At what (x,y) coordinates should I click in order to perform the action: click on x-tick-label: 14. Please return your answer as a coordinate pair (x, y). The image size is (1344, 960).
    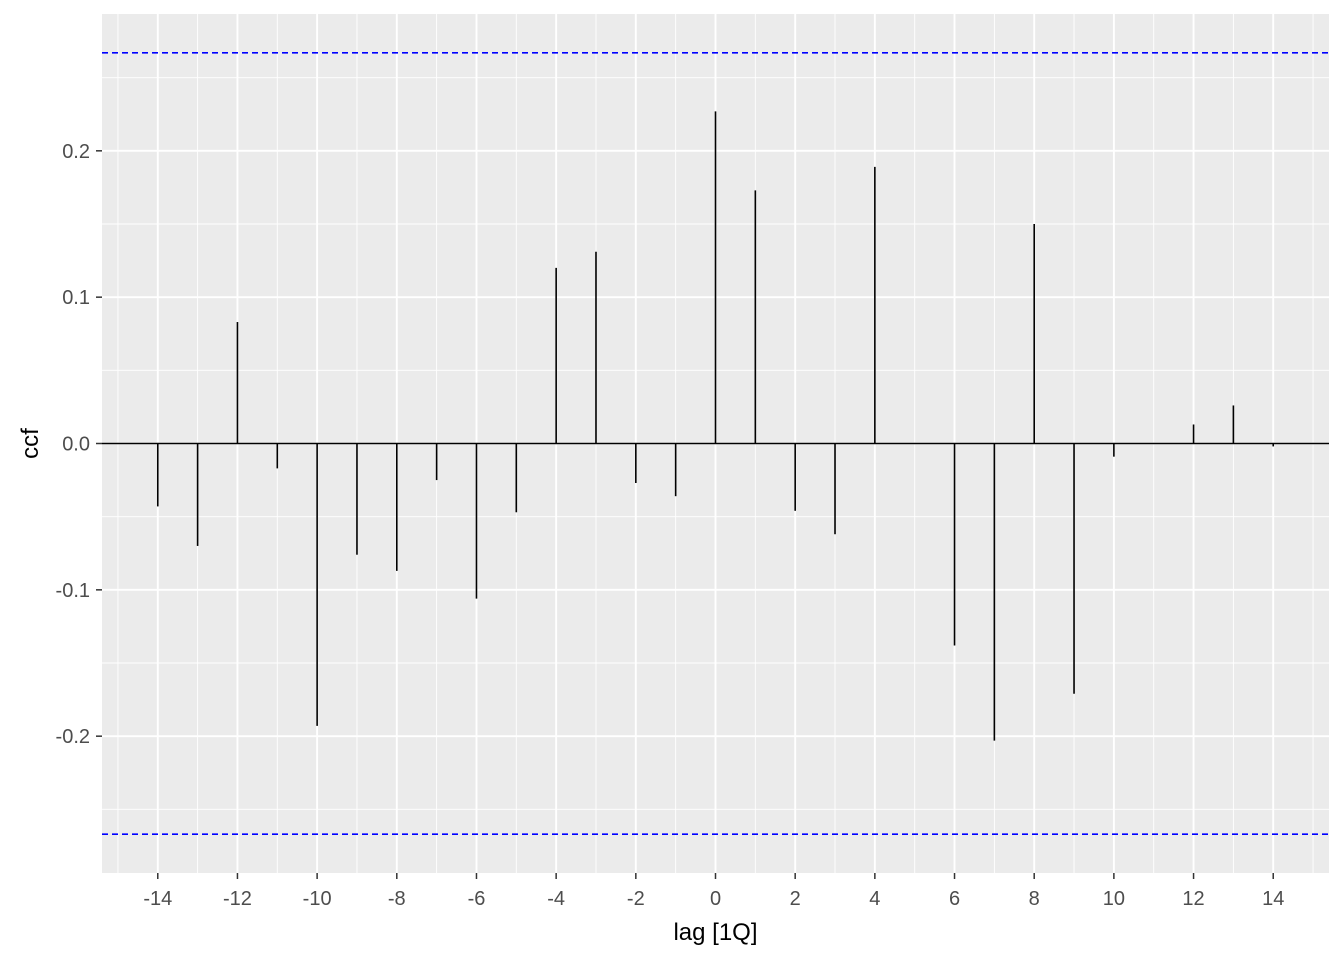
    Looking at the image, I should click on (1273, 899).